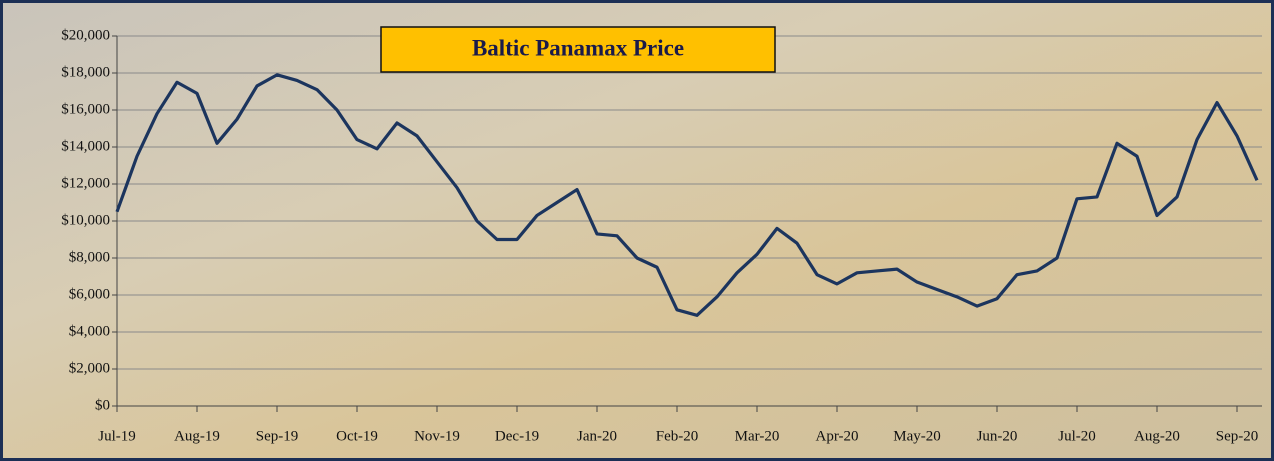  I want to click on y-tick-label: $14,000, so click(85, 146).